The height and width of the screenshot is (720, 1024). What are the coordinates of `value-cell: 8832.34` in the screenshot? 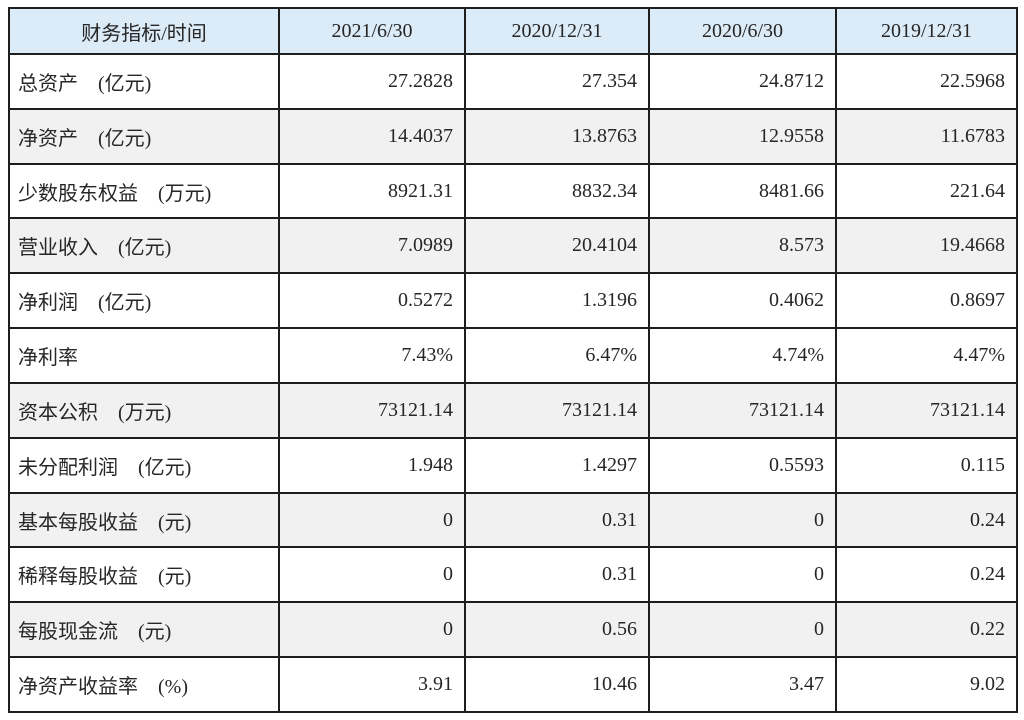 It's located at (557, 191).